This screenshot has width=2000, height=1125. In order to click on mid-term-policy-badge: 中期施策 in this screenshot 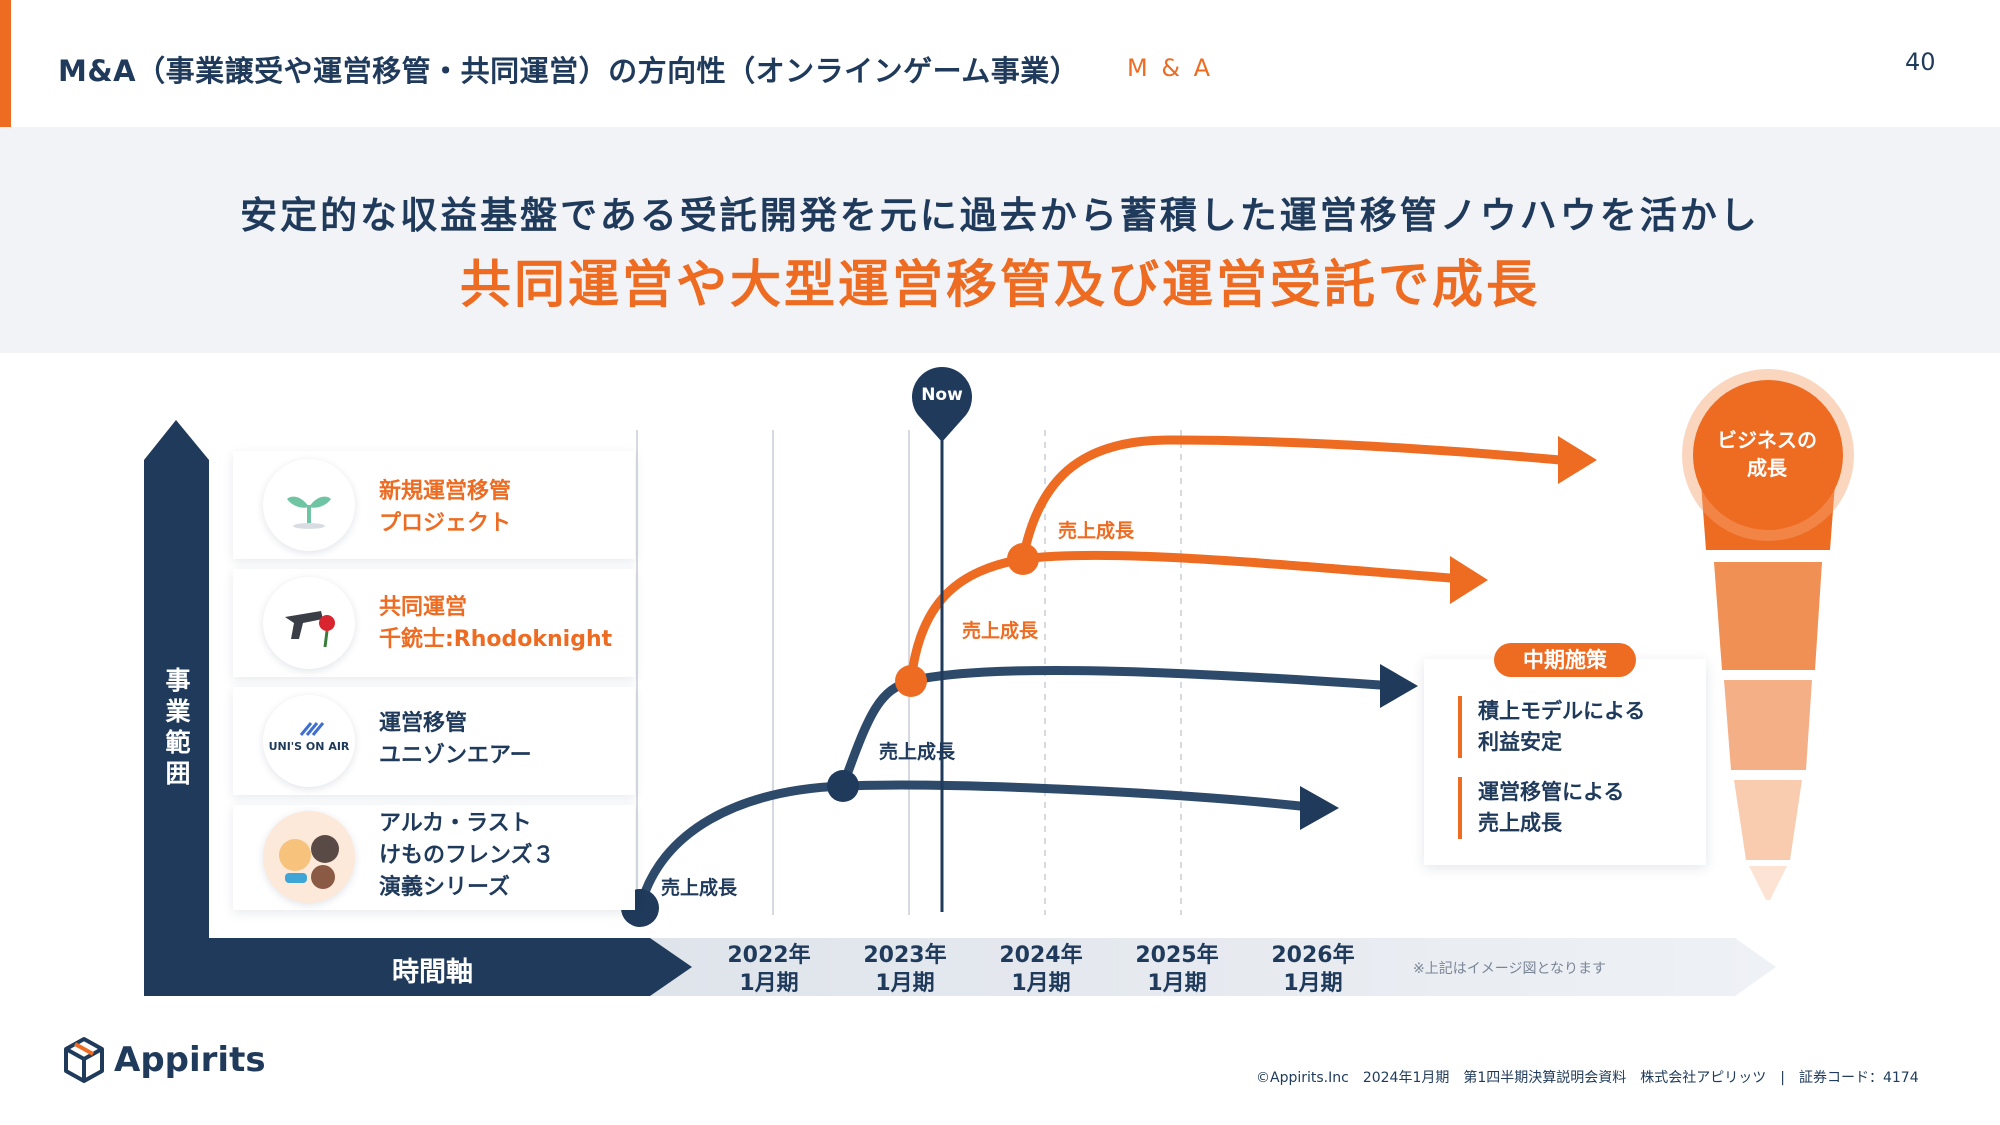, I will do `click(1565, 660)`.